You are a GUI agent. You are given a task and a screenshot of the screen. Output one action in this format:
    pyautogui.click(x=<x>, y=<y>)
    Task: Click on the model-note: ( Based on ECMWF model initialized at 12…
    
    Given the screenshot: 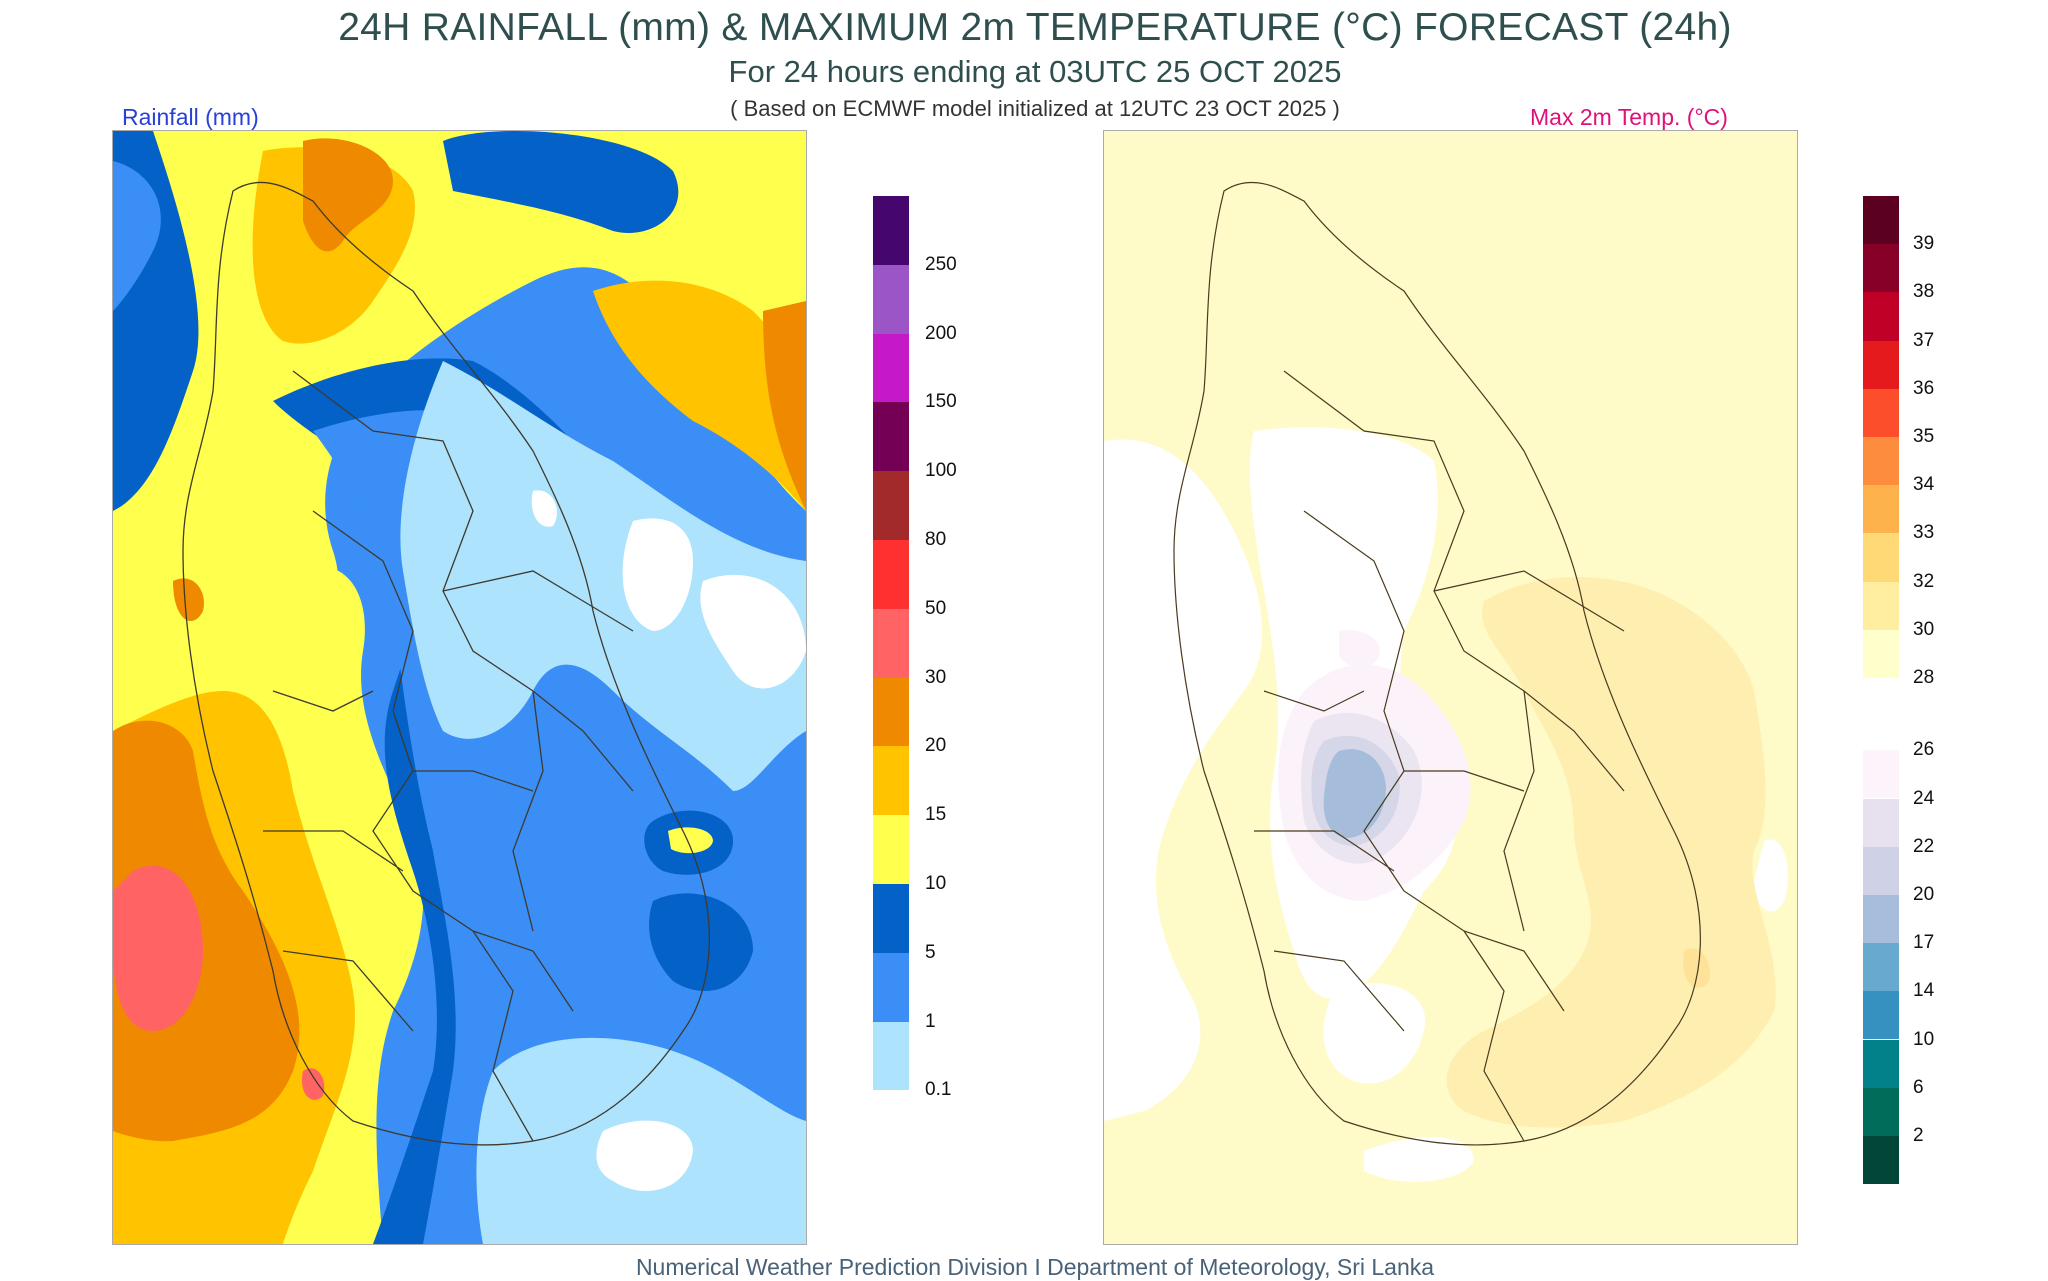 What is the action you would take?
    pyautogui.click(x=1035, y=108)
    